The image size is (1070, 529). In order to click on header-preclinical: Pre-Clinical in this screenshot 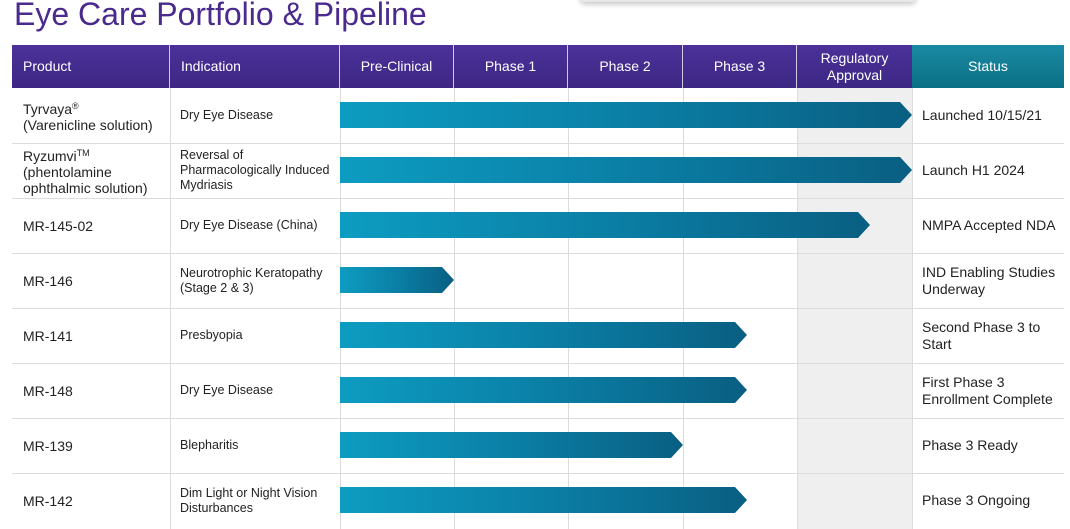, I will do `click(397, 66)`.